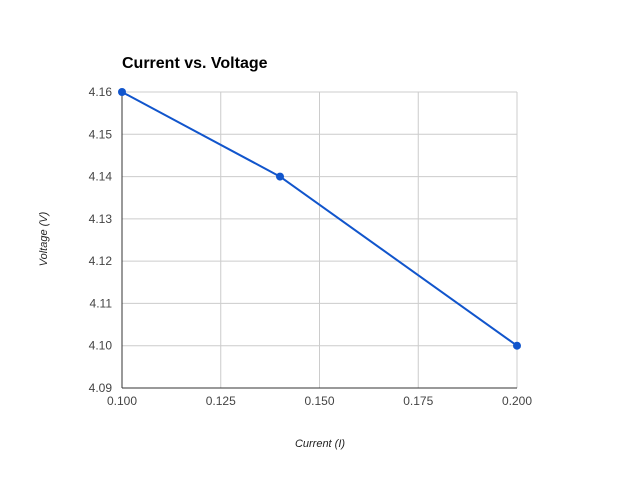 This screenshot has width=640, height=485. What do you see at coordinates (101, 388) in the screenshot?
I see `y-tick-label: 4.09` at bounding box center [101, 388].